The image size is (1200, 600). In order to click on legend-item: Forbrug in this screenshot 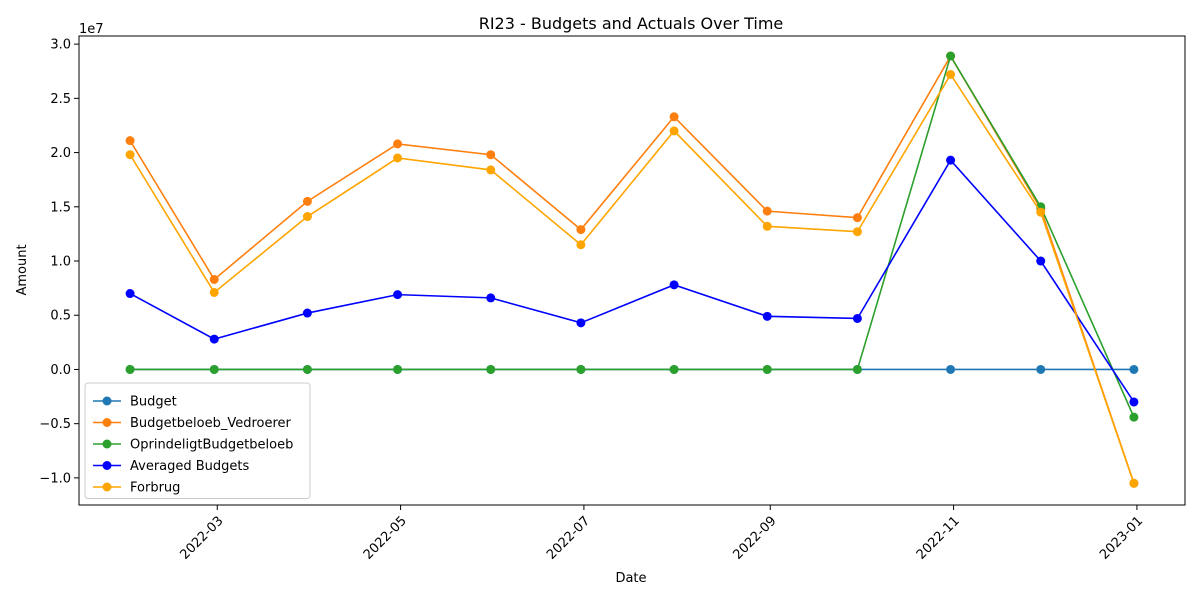, I will do `click(136, 488)`.